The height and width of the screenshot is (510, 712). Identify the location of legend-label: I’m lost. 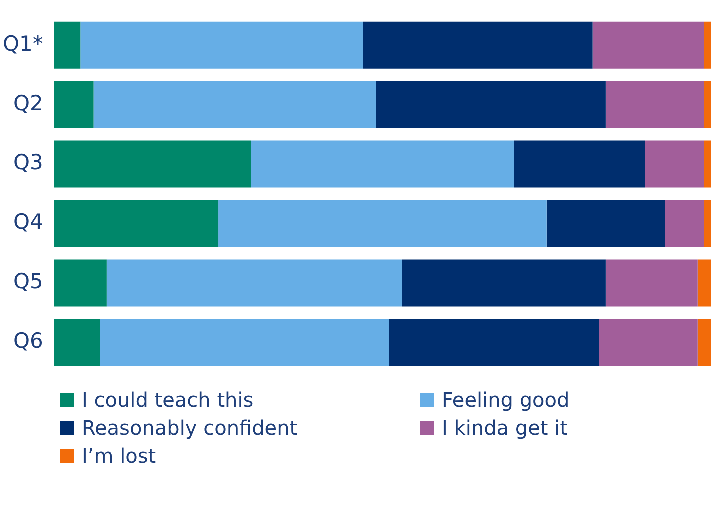
(119, 456).